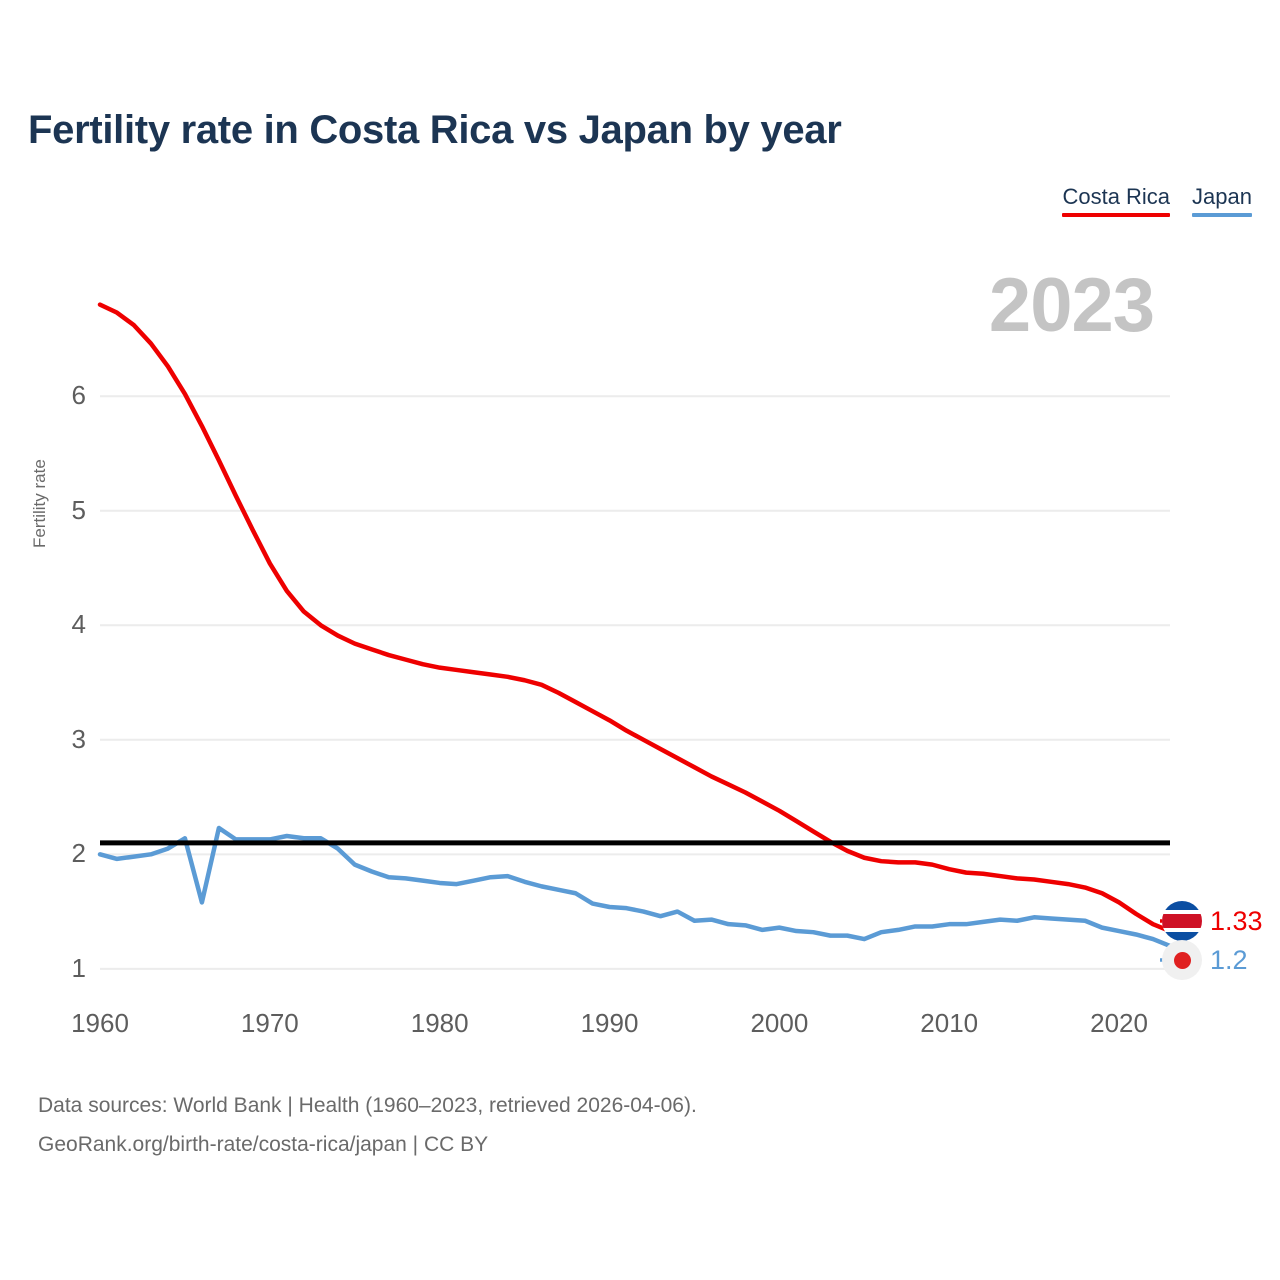 The image size is (1280, 1280). What do you see at coordinates (269, 1023) in the screenshot?
I see `x-axis-tick-label: 1970` at bounding box center [269, 1023].